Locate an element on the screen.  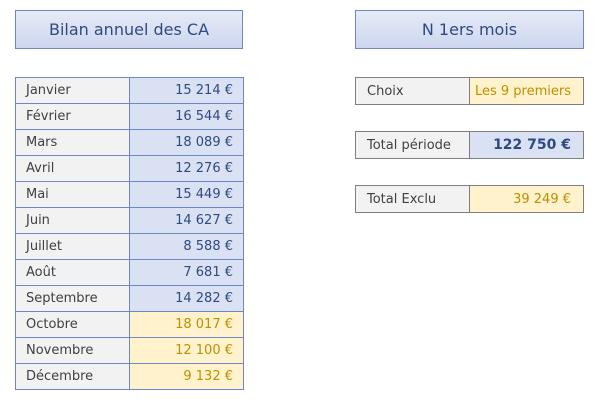
month-name-cell: Avril is located at coordinates (72, 168).